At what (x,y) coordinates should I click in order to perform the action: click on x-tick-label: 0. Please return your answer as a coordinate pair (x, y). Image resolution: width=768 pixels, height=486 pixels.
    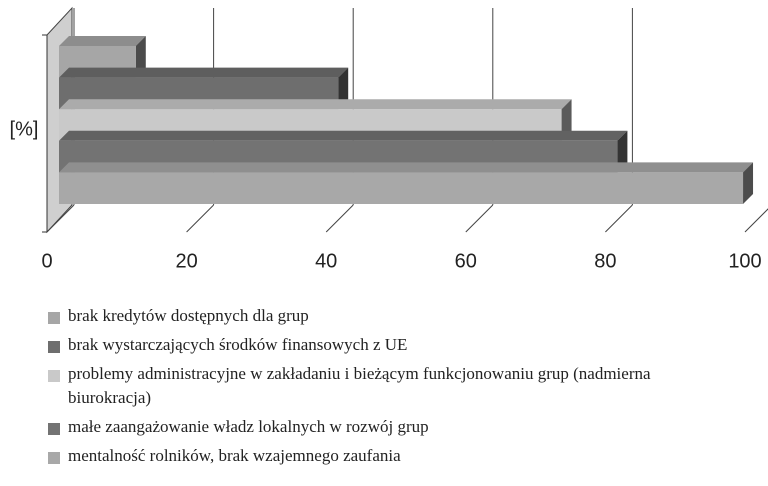
    Looking at the image, I should click on (46, 261).